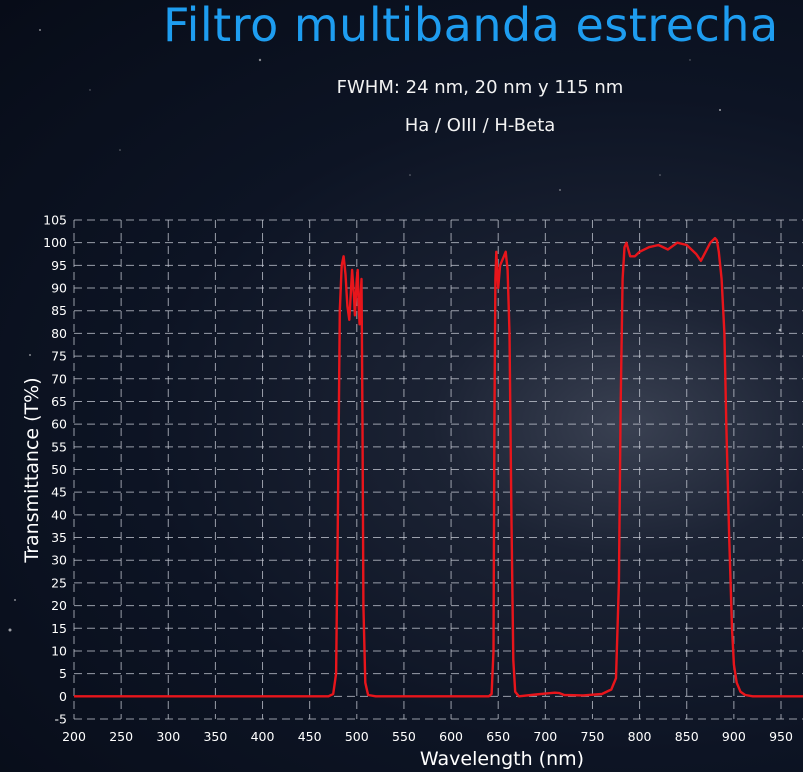 Image resolution: width=803 pixels, height=772 pixels. I want to click on x-tick-label: 550, so click(404, 736).